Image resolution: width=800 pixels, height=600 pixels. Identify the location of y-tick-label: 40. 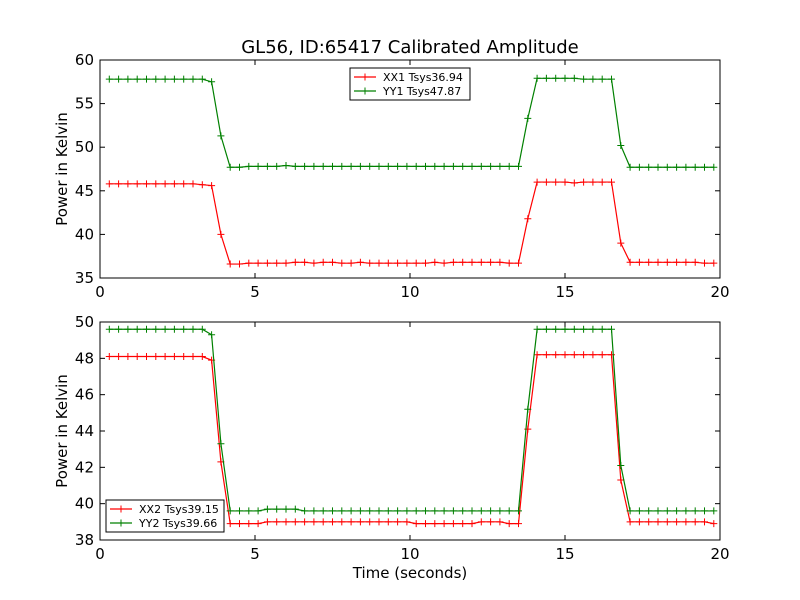
(84, 504).